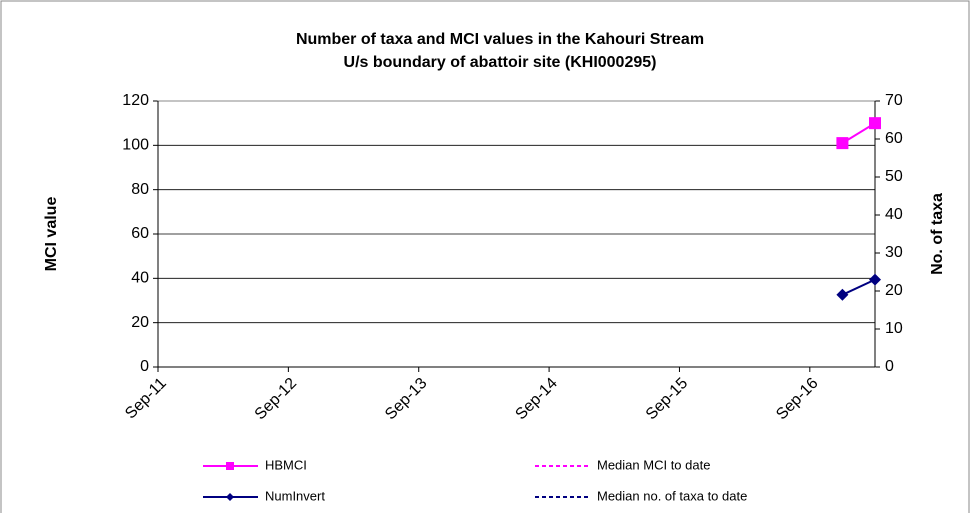 This screenshot has width=971, height=513. Describe the element at coordinates (894, 328) in the screenshot. I see `y2-tick-label: 10` at that location.